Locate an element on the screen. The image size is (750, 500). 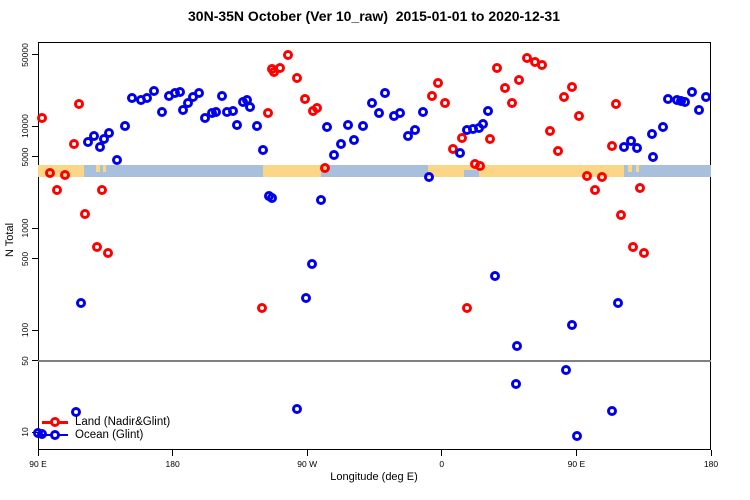
ocean-legend-circle-icon is located at coordinates (55, 434).